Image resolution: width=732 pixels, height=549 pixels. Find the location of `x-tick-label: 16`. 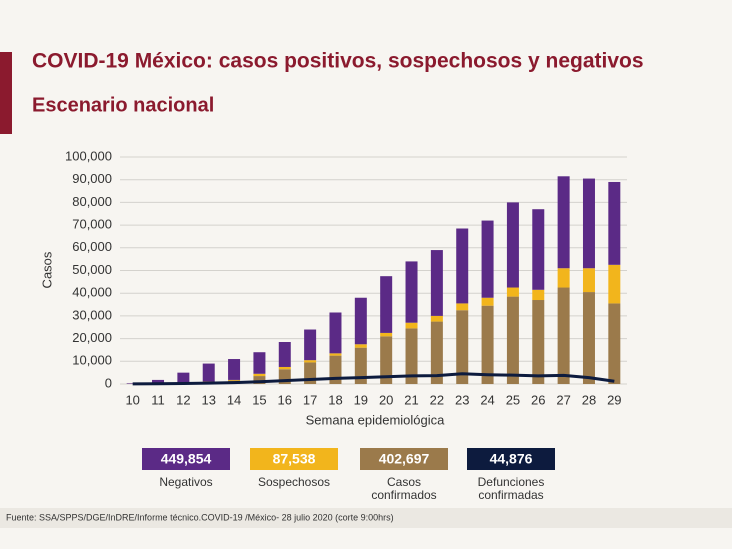

x-tick-label: 16 is located at coordinates (285, 399).